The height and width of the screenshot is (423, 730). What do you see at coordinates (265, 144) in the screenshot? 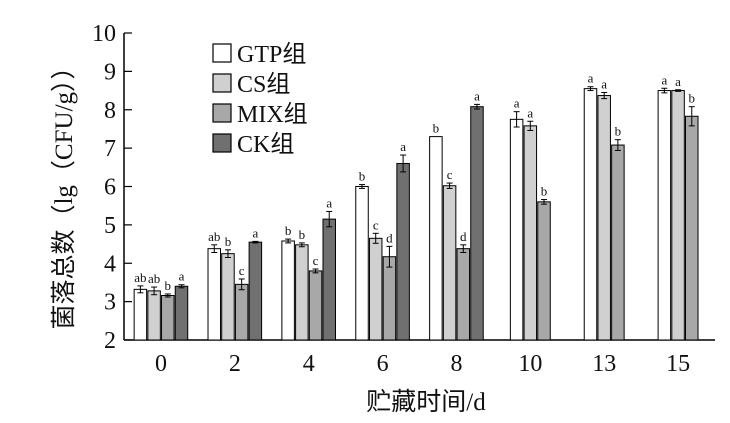
I see `legend-label: CK组` at bounding box center [265, 144].